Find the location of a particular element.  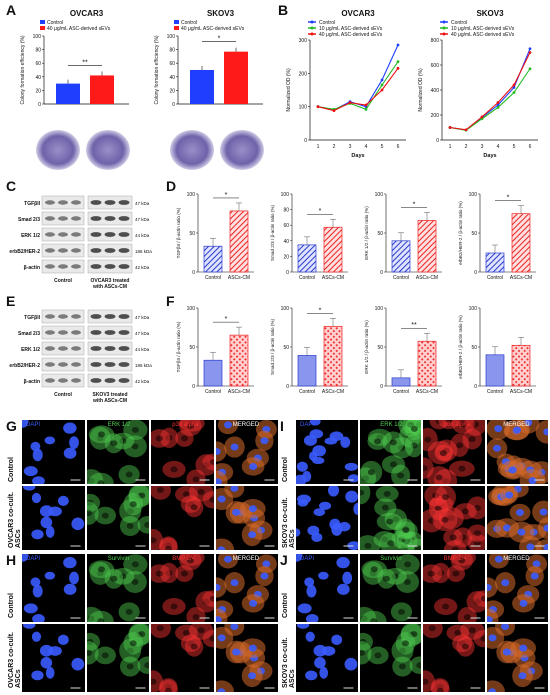

panel-label-f: F is located at coordinates (170, 301).